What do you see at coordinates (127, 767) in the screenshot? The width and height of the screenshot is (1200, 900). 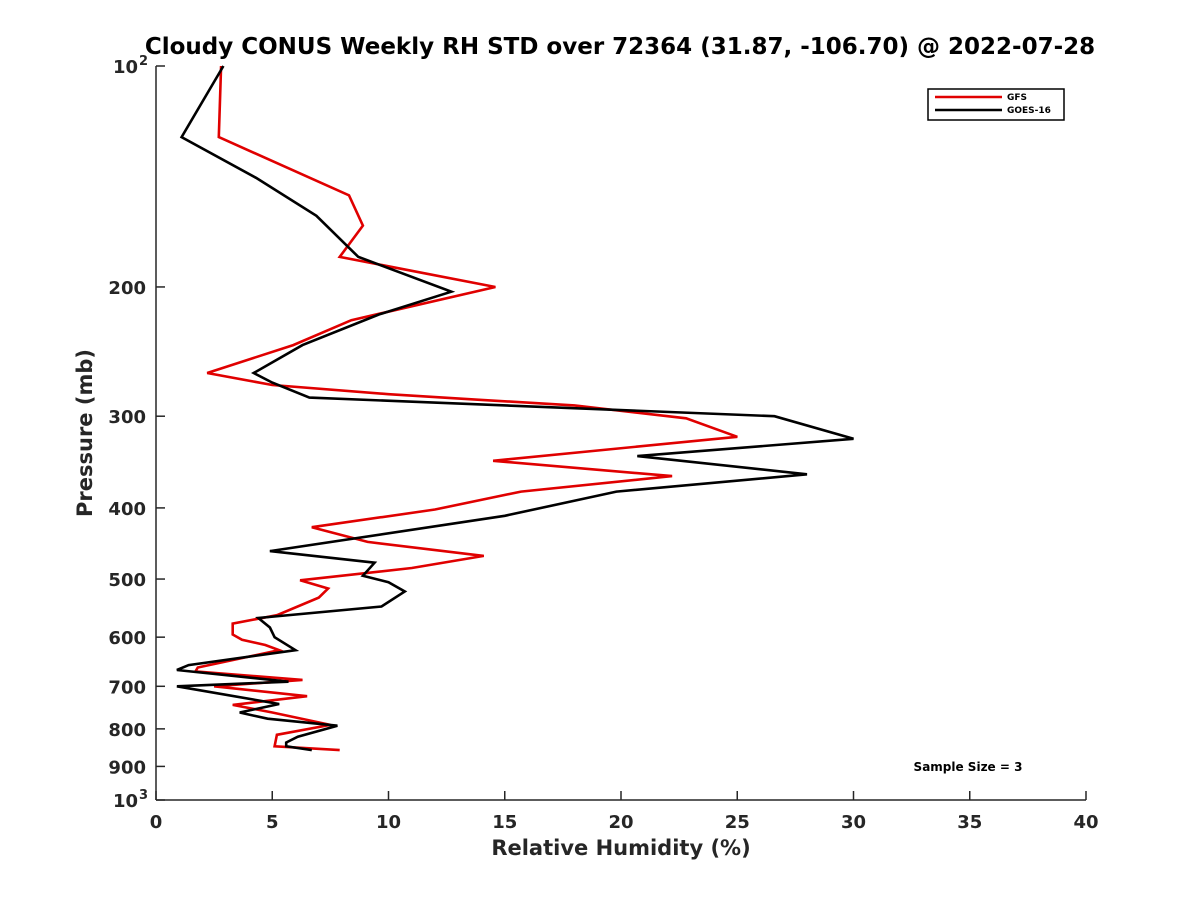 I see `y-tick-label: 900` at bounding box center [127, 767].